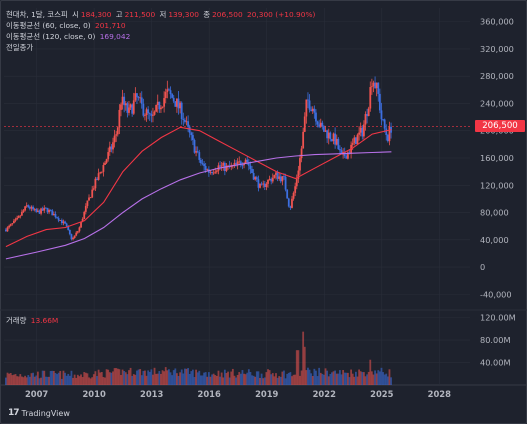  What do you see at coordinates (163, 14) in the screenshot?
I see `low-label: 저` at bounding box center [163, 14].